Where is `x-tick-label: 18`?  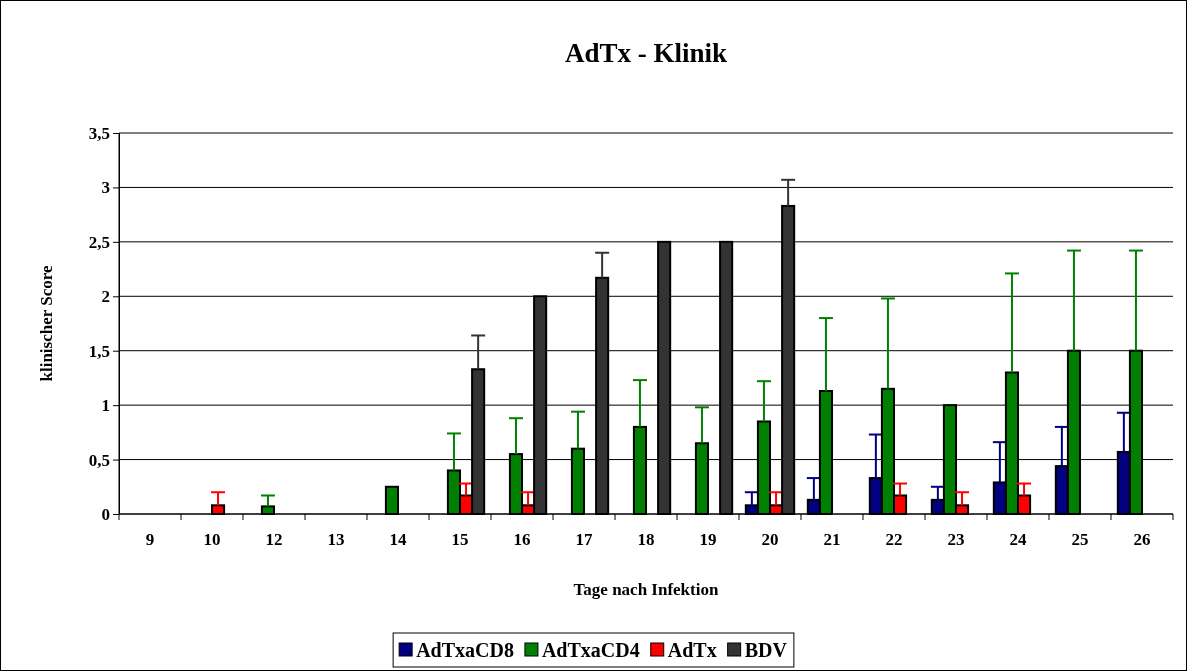 x-tick-label: 18 is located at coordinates (646, 539).